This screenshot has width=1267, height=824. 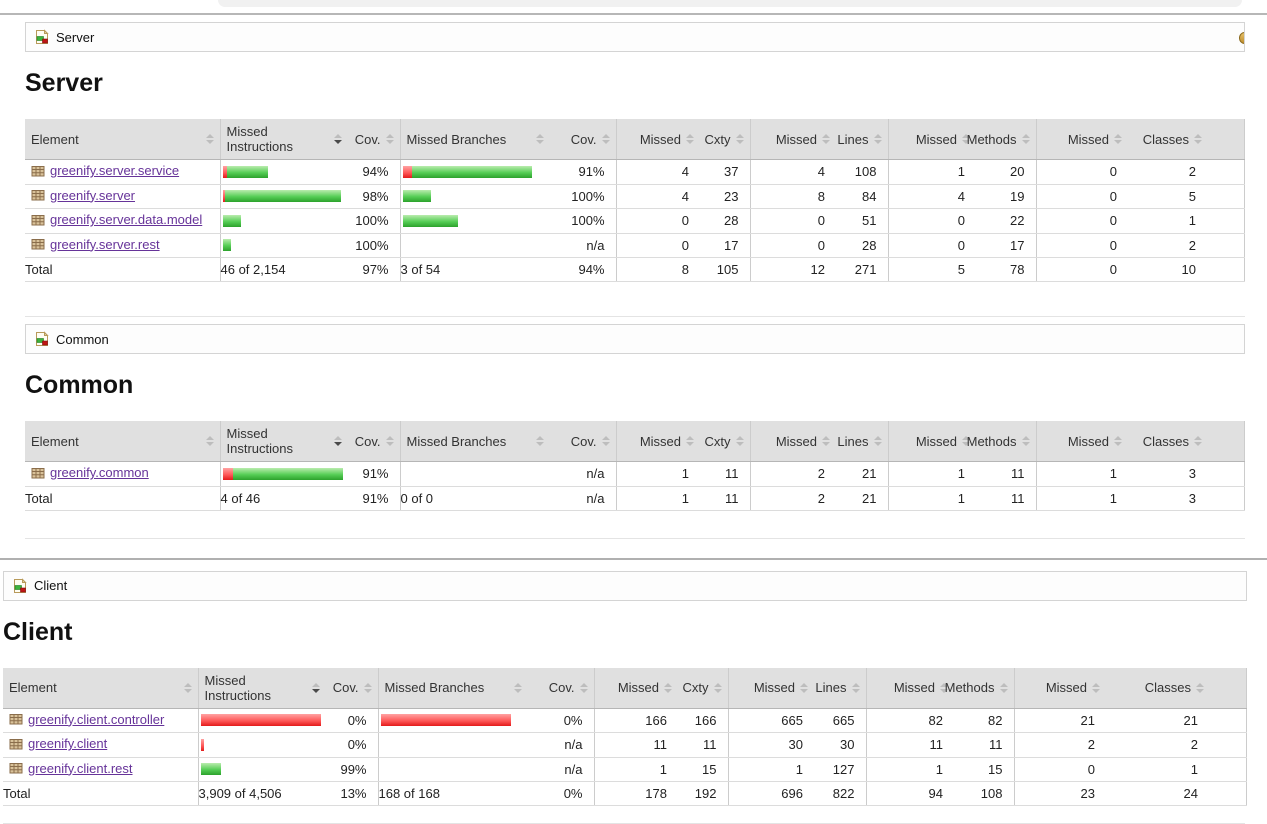 I want to click on section-divider, so click(x=635, y=316).